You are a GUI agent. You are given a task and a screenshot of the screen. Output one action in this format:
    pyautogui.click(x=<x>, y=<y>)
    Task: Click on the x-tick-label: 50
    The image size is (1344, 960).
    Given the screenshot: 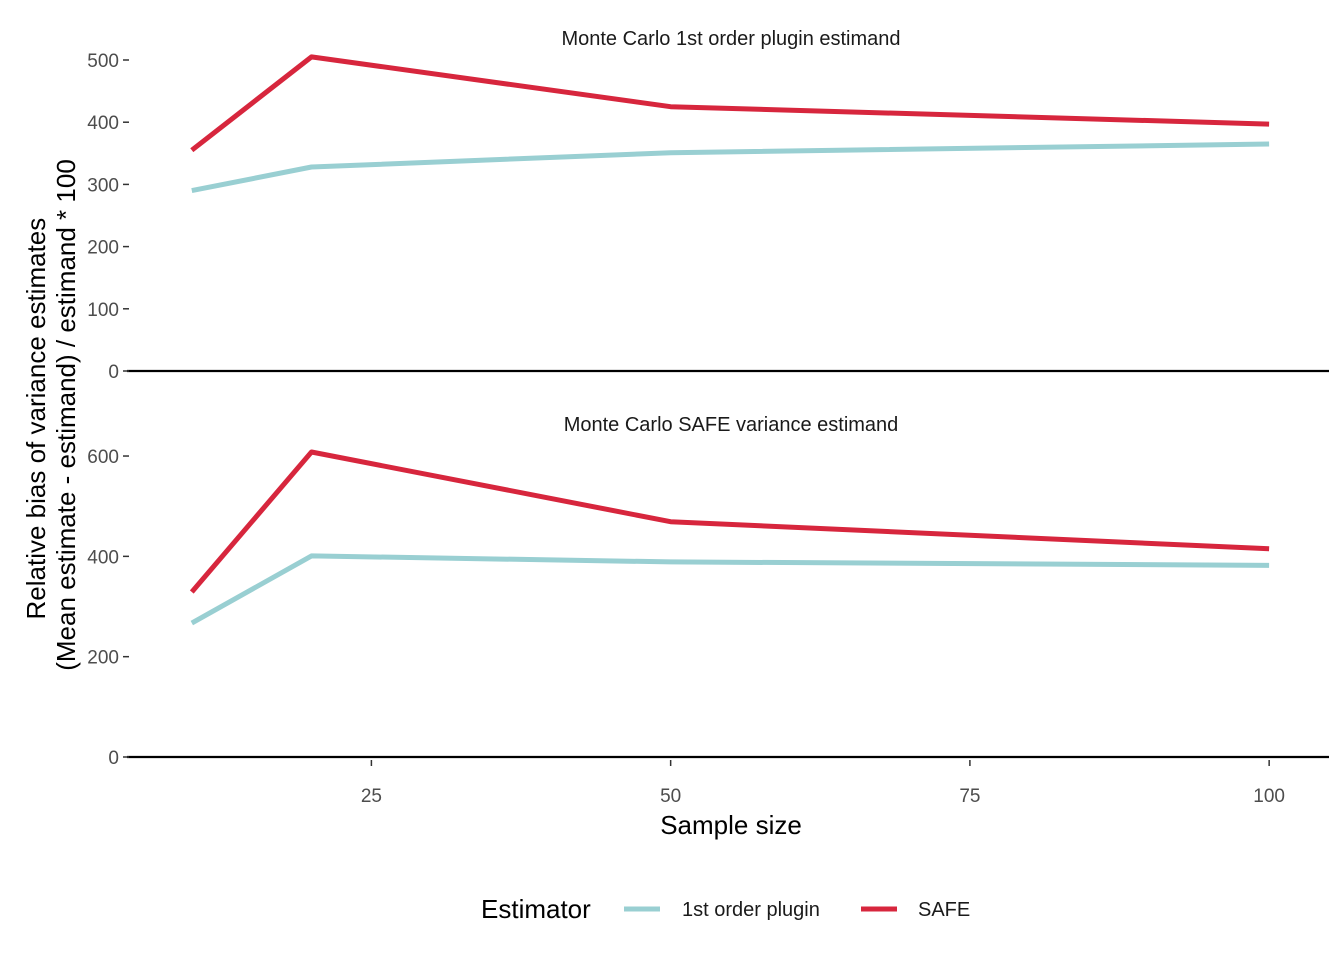 What is the action you would take?
    pyautogui.click(x=670, y=796)
    